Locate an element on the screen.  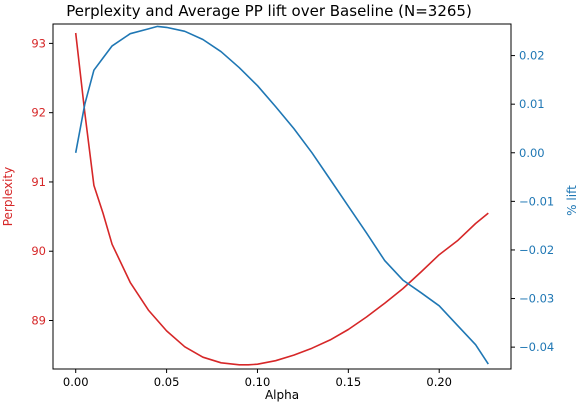
right-y-axis-ticks: −0.04 −0.03 −0.02 −0.01 0.00 0.01 0.02 is located at coordinates (532, 201).